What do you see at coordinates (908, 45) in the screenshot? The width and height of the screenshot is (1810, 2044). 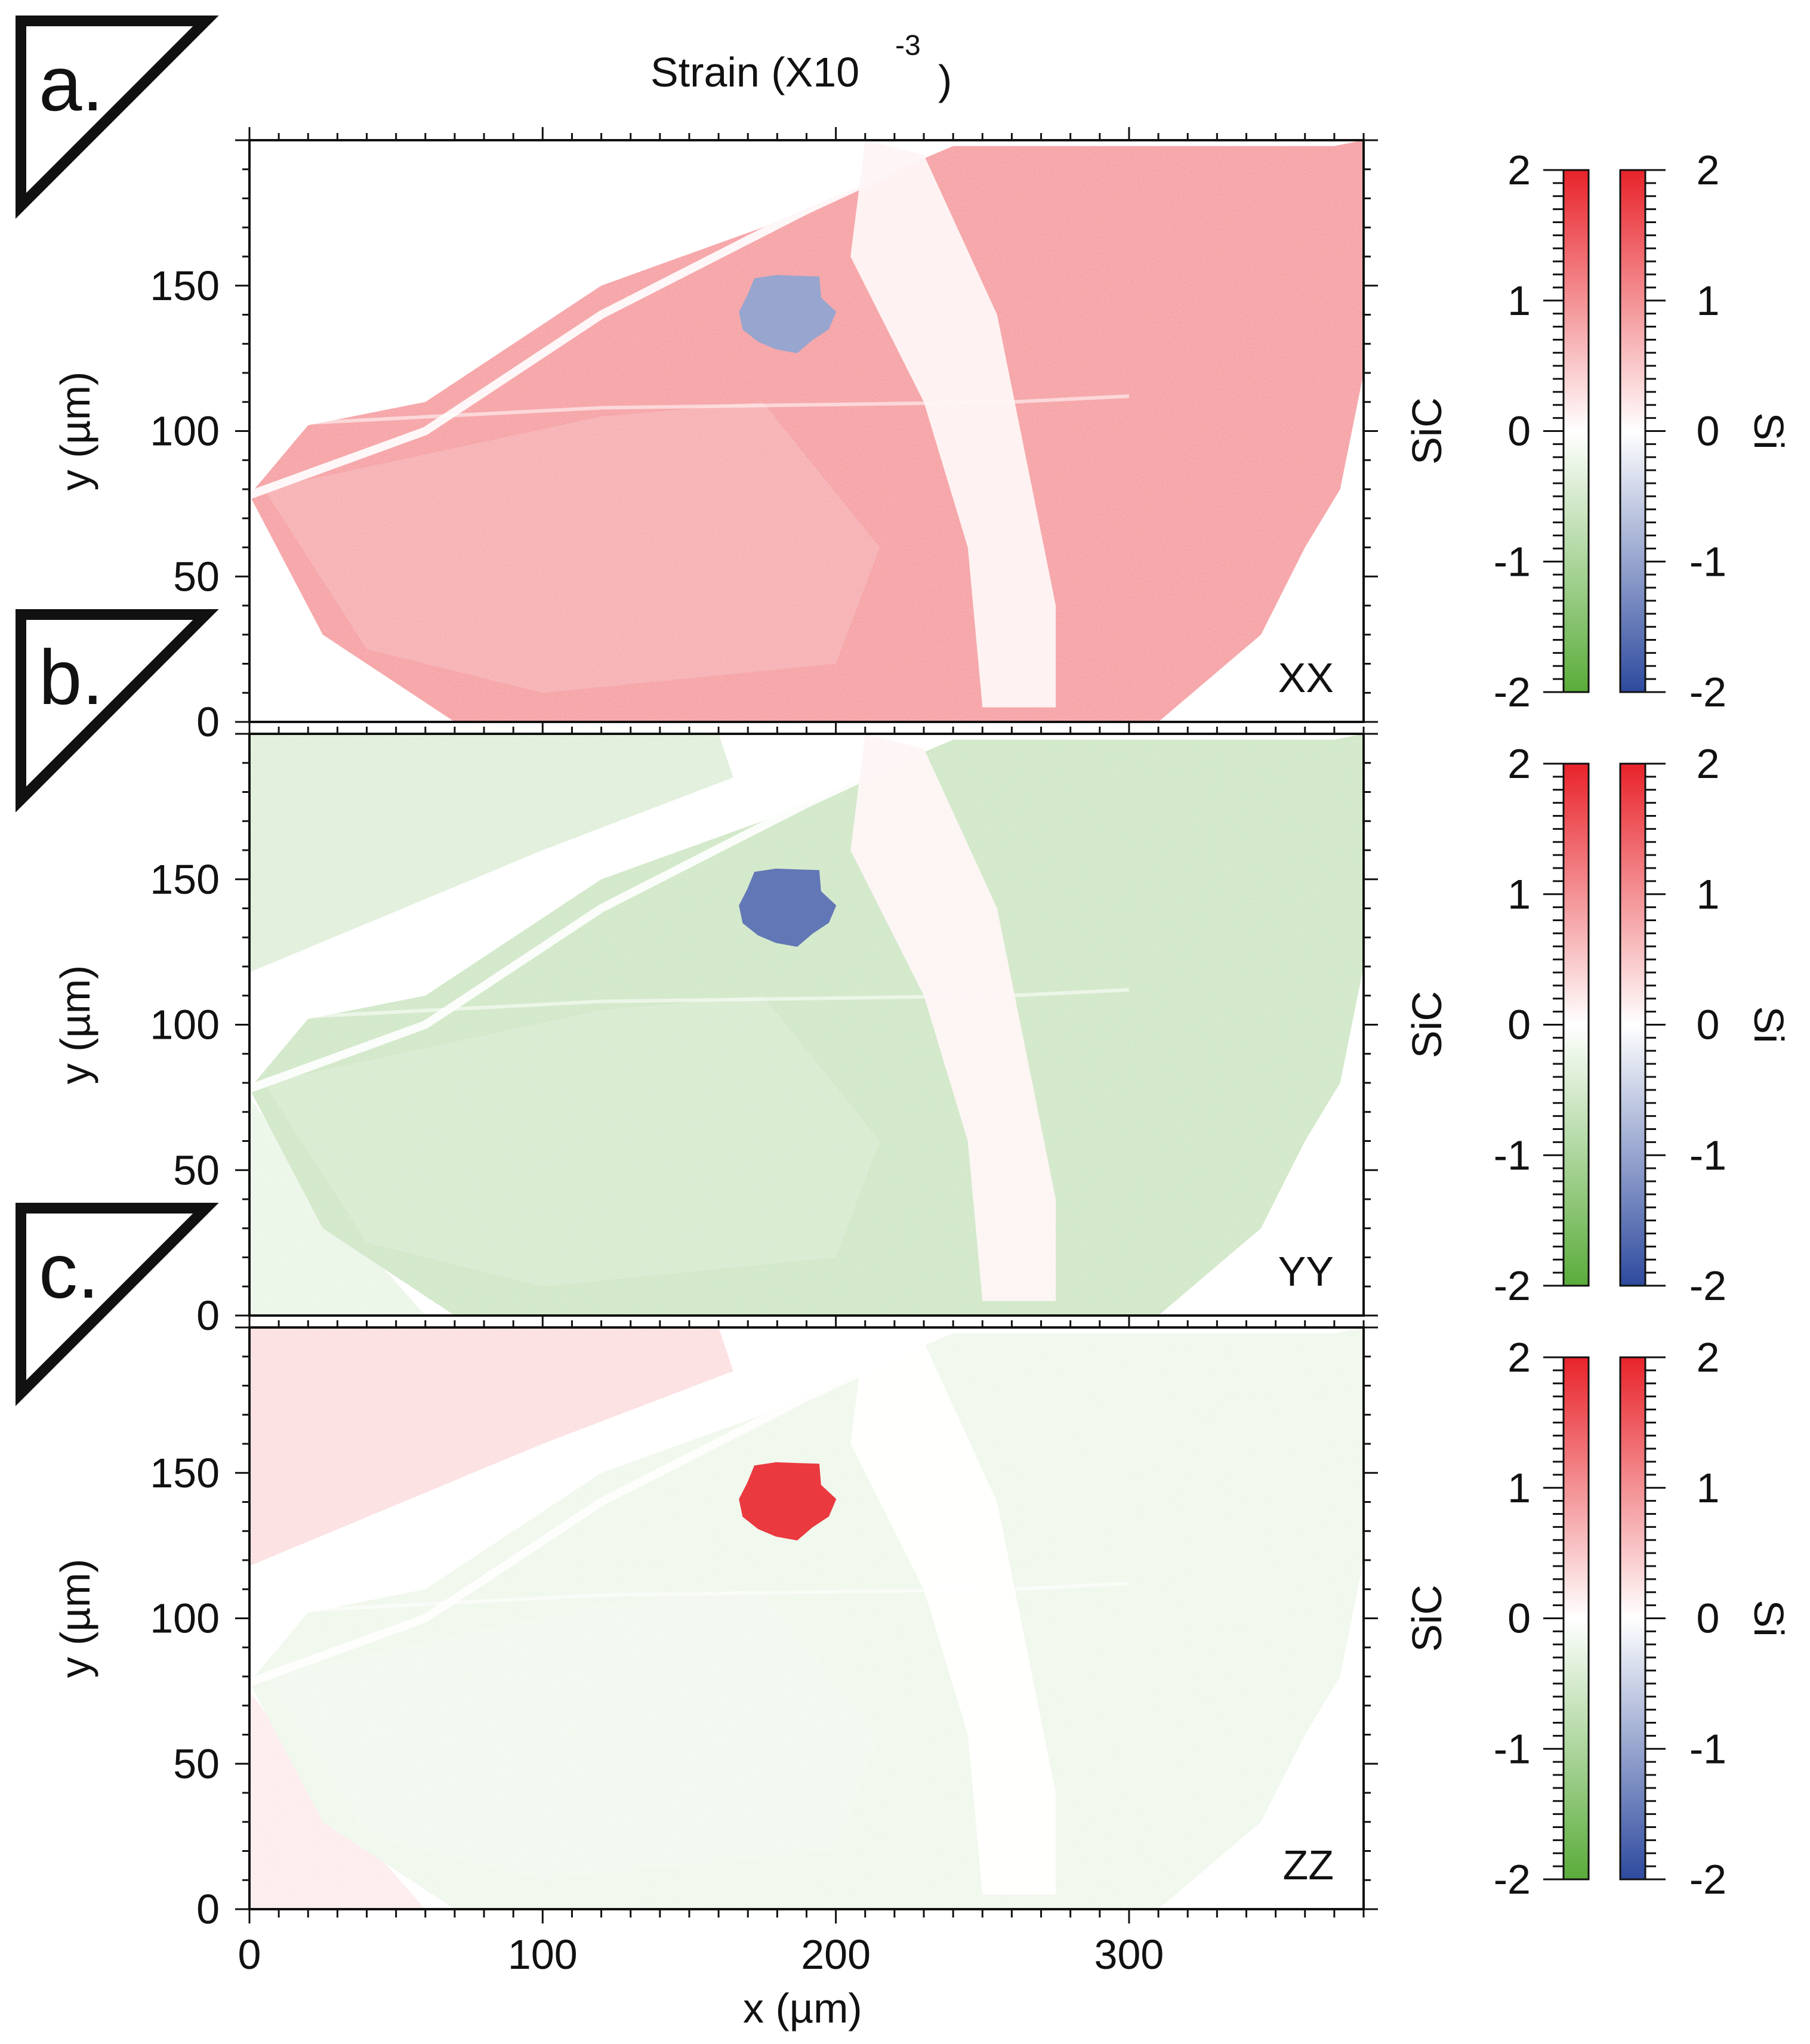 I see `figure-title-exponent: -3` at bounding box center [908, 45].